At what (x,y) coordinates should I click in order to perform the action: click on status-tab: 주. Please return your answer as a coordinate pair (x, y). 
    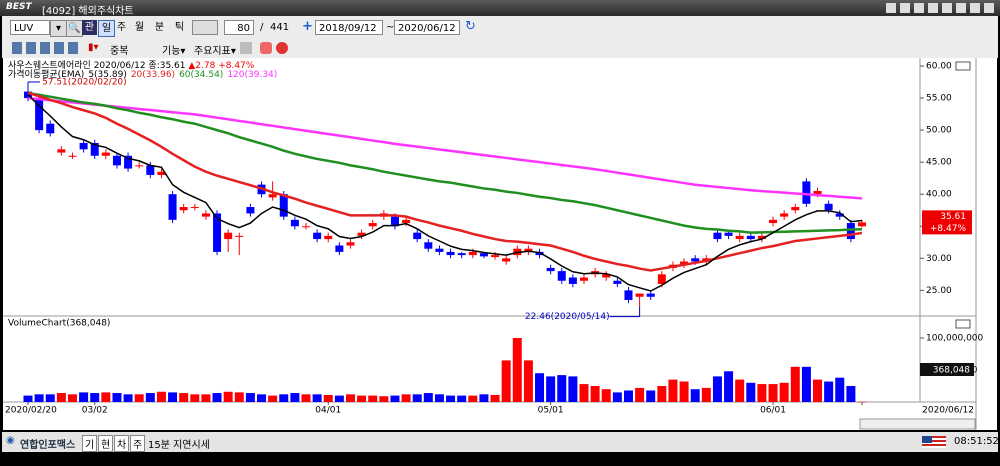
    Looking at the image, I should click on (138, 443).